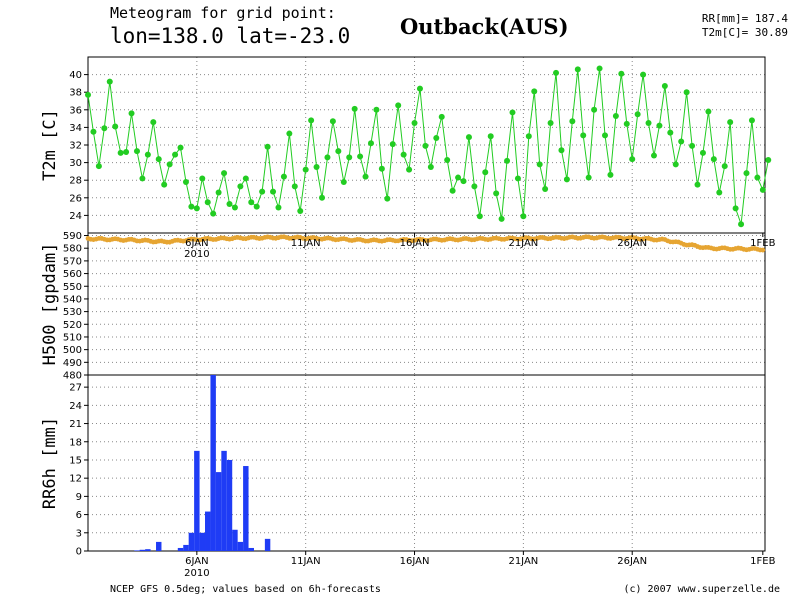 The height and width of the screenshot is (600, 800). What do you see at coordinates (72, 274) in the screenshot?
I see `h500-ytick-label: 560` at bounding box center [72, 274].